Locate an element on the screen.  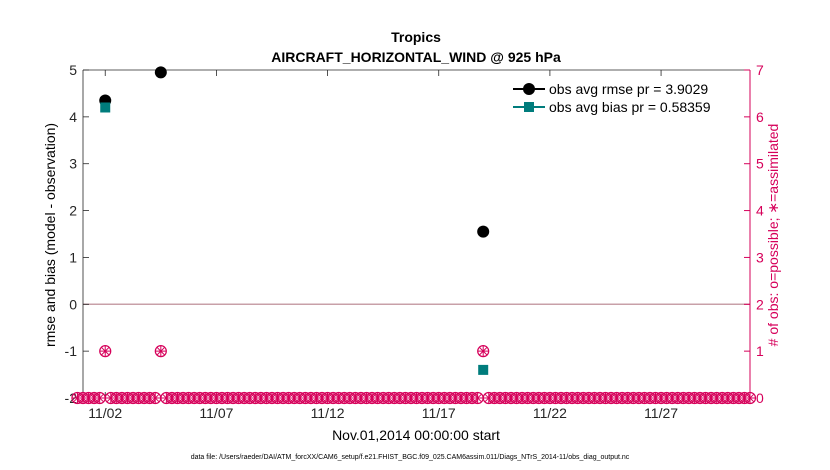
y2-tick-label: 3 is located at coordinates (760, 257).